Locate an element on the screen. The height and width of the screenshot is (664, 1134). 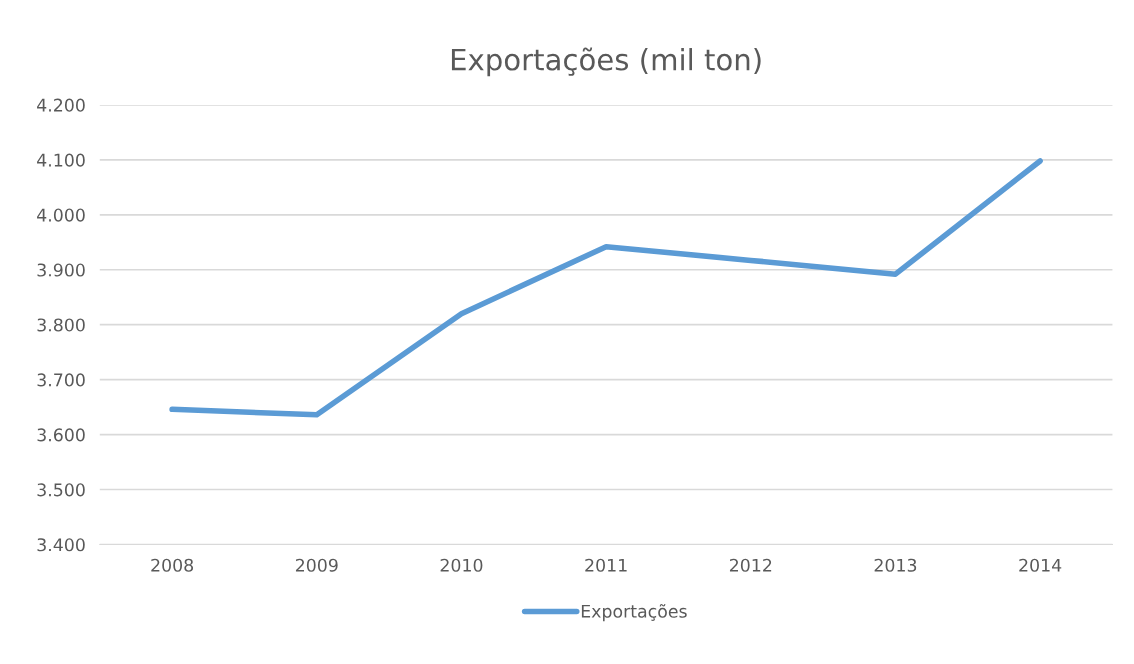
x-tick-label: 2012 is located at coordinates (750, 565).